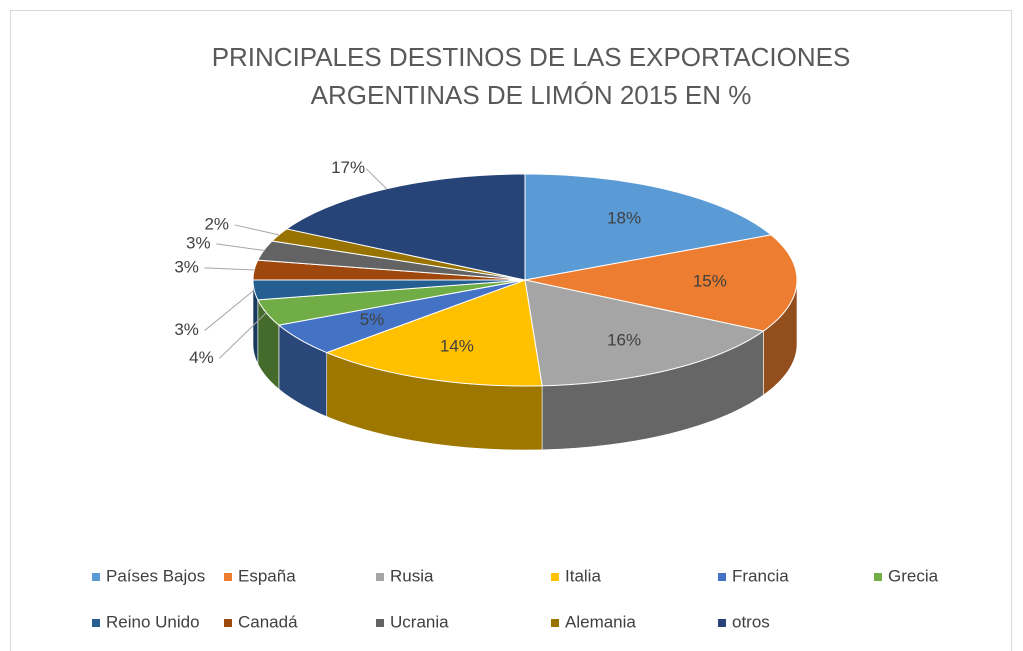 The height and width of the screenshot is (651, 1023). Describe the element at coordinates (457, 346) in the screenshot. I see `data-label: 14%` at that location.